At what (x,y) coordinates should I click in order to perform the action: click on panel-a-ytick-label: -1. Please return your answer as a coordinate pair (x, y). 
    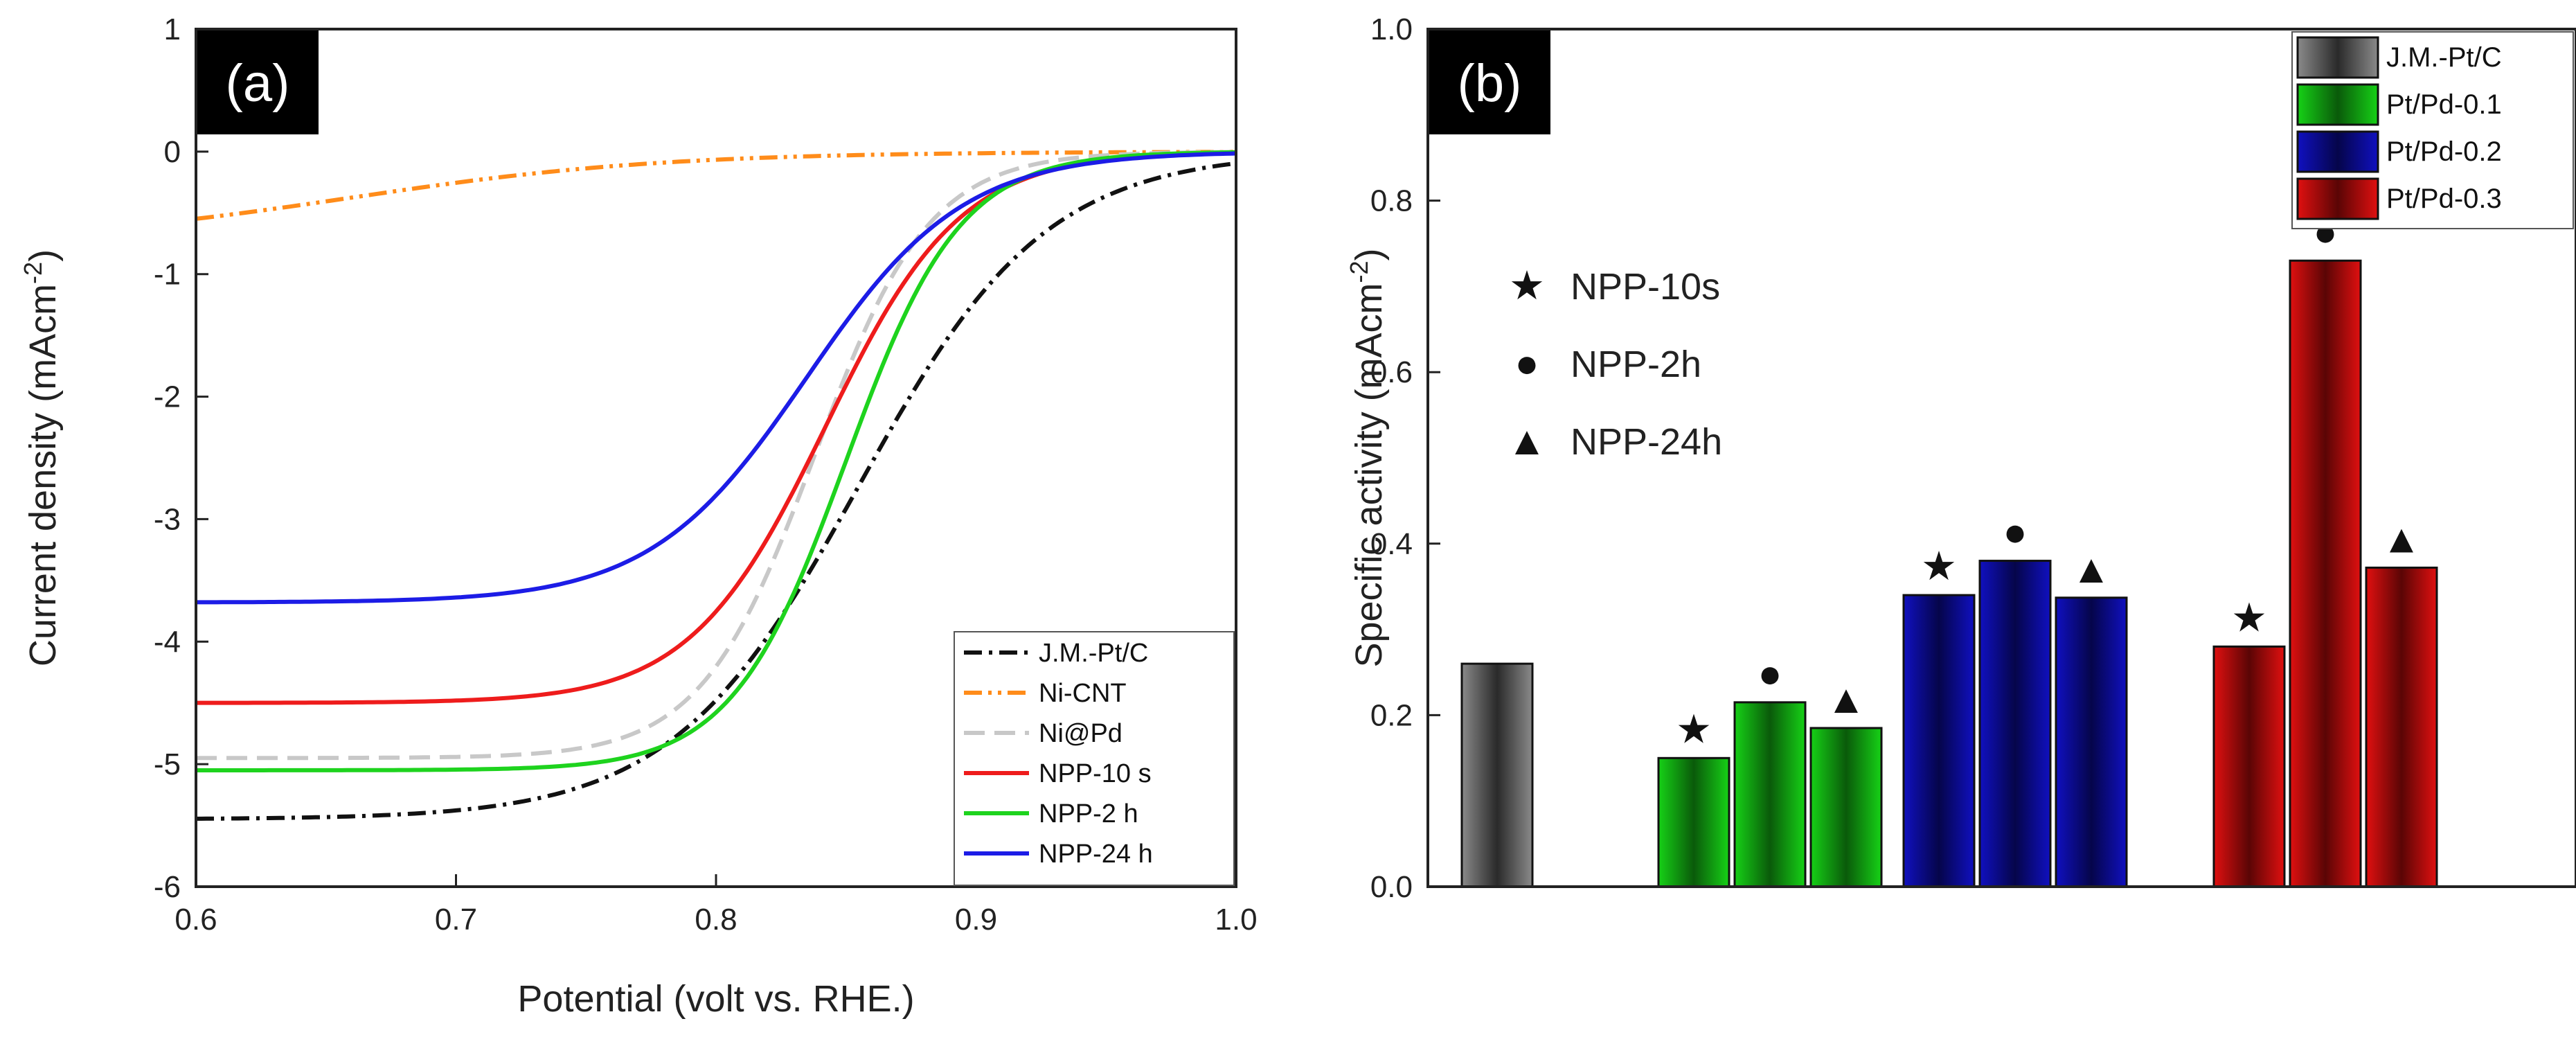
    Looking at the image, I should click on (167, 275).